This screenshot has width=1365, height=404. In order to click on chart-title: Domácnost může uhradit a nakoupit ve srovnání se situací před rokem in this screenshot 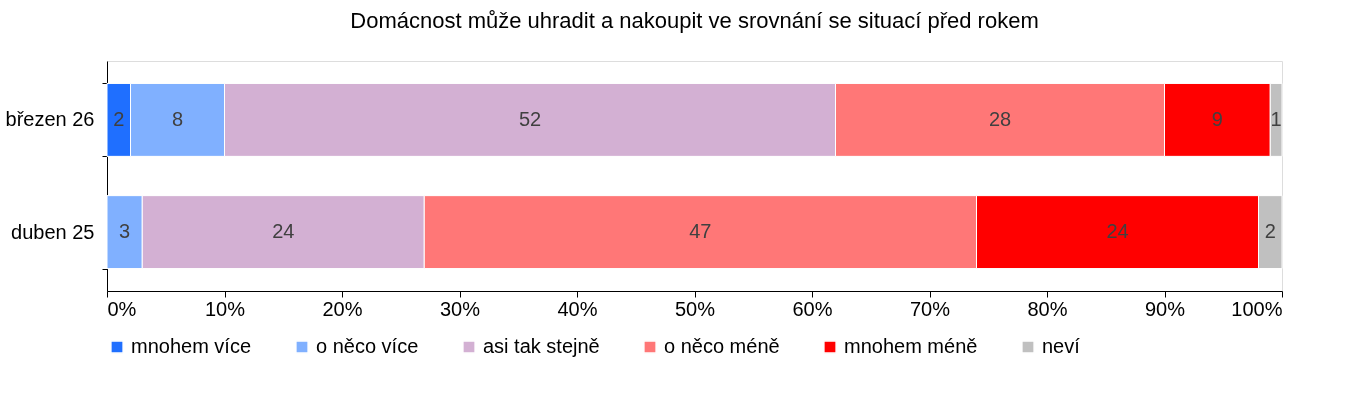, I will do `click(694, 20)`.